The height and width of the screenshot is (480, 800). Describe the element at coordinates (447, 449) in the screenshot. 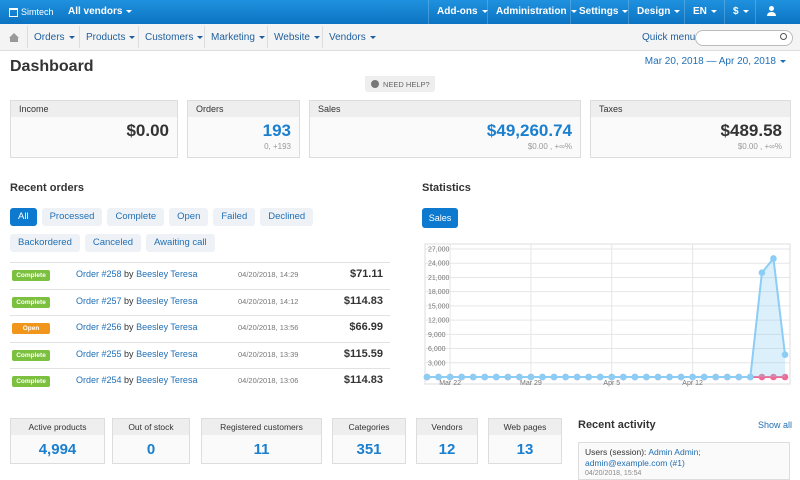

I see `counter-value: 12` at that location.